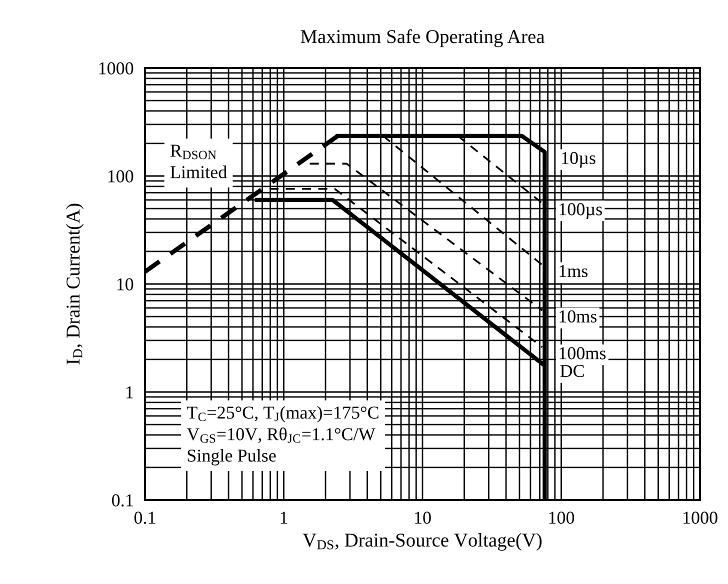 The height and width of the screenshot is (584, 728). What do you see at coordinates (121, 176) in the screenshot?
I see `y-tick-label: 100` at bounding box center [121, 176].